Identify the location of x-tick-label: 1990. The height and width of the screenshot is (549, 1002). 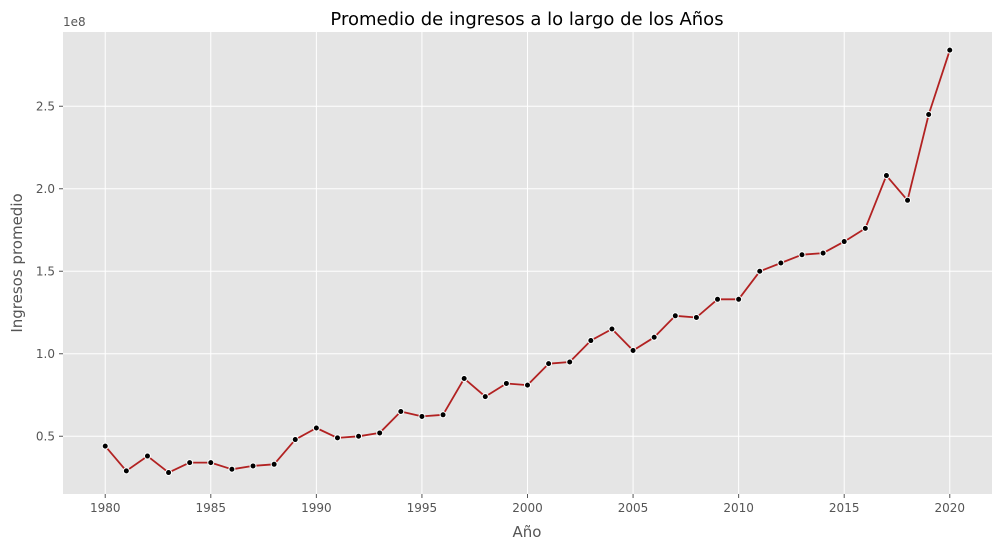
(316, 508).